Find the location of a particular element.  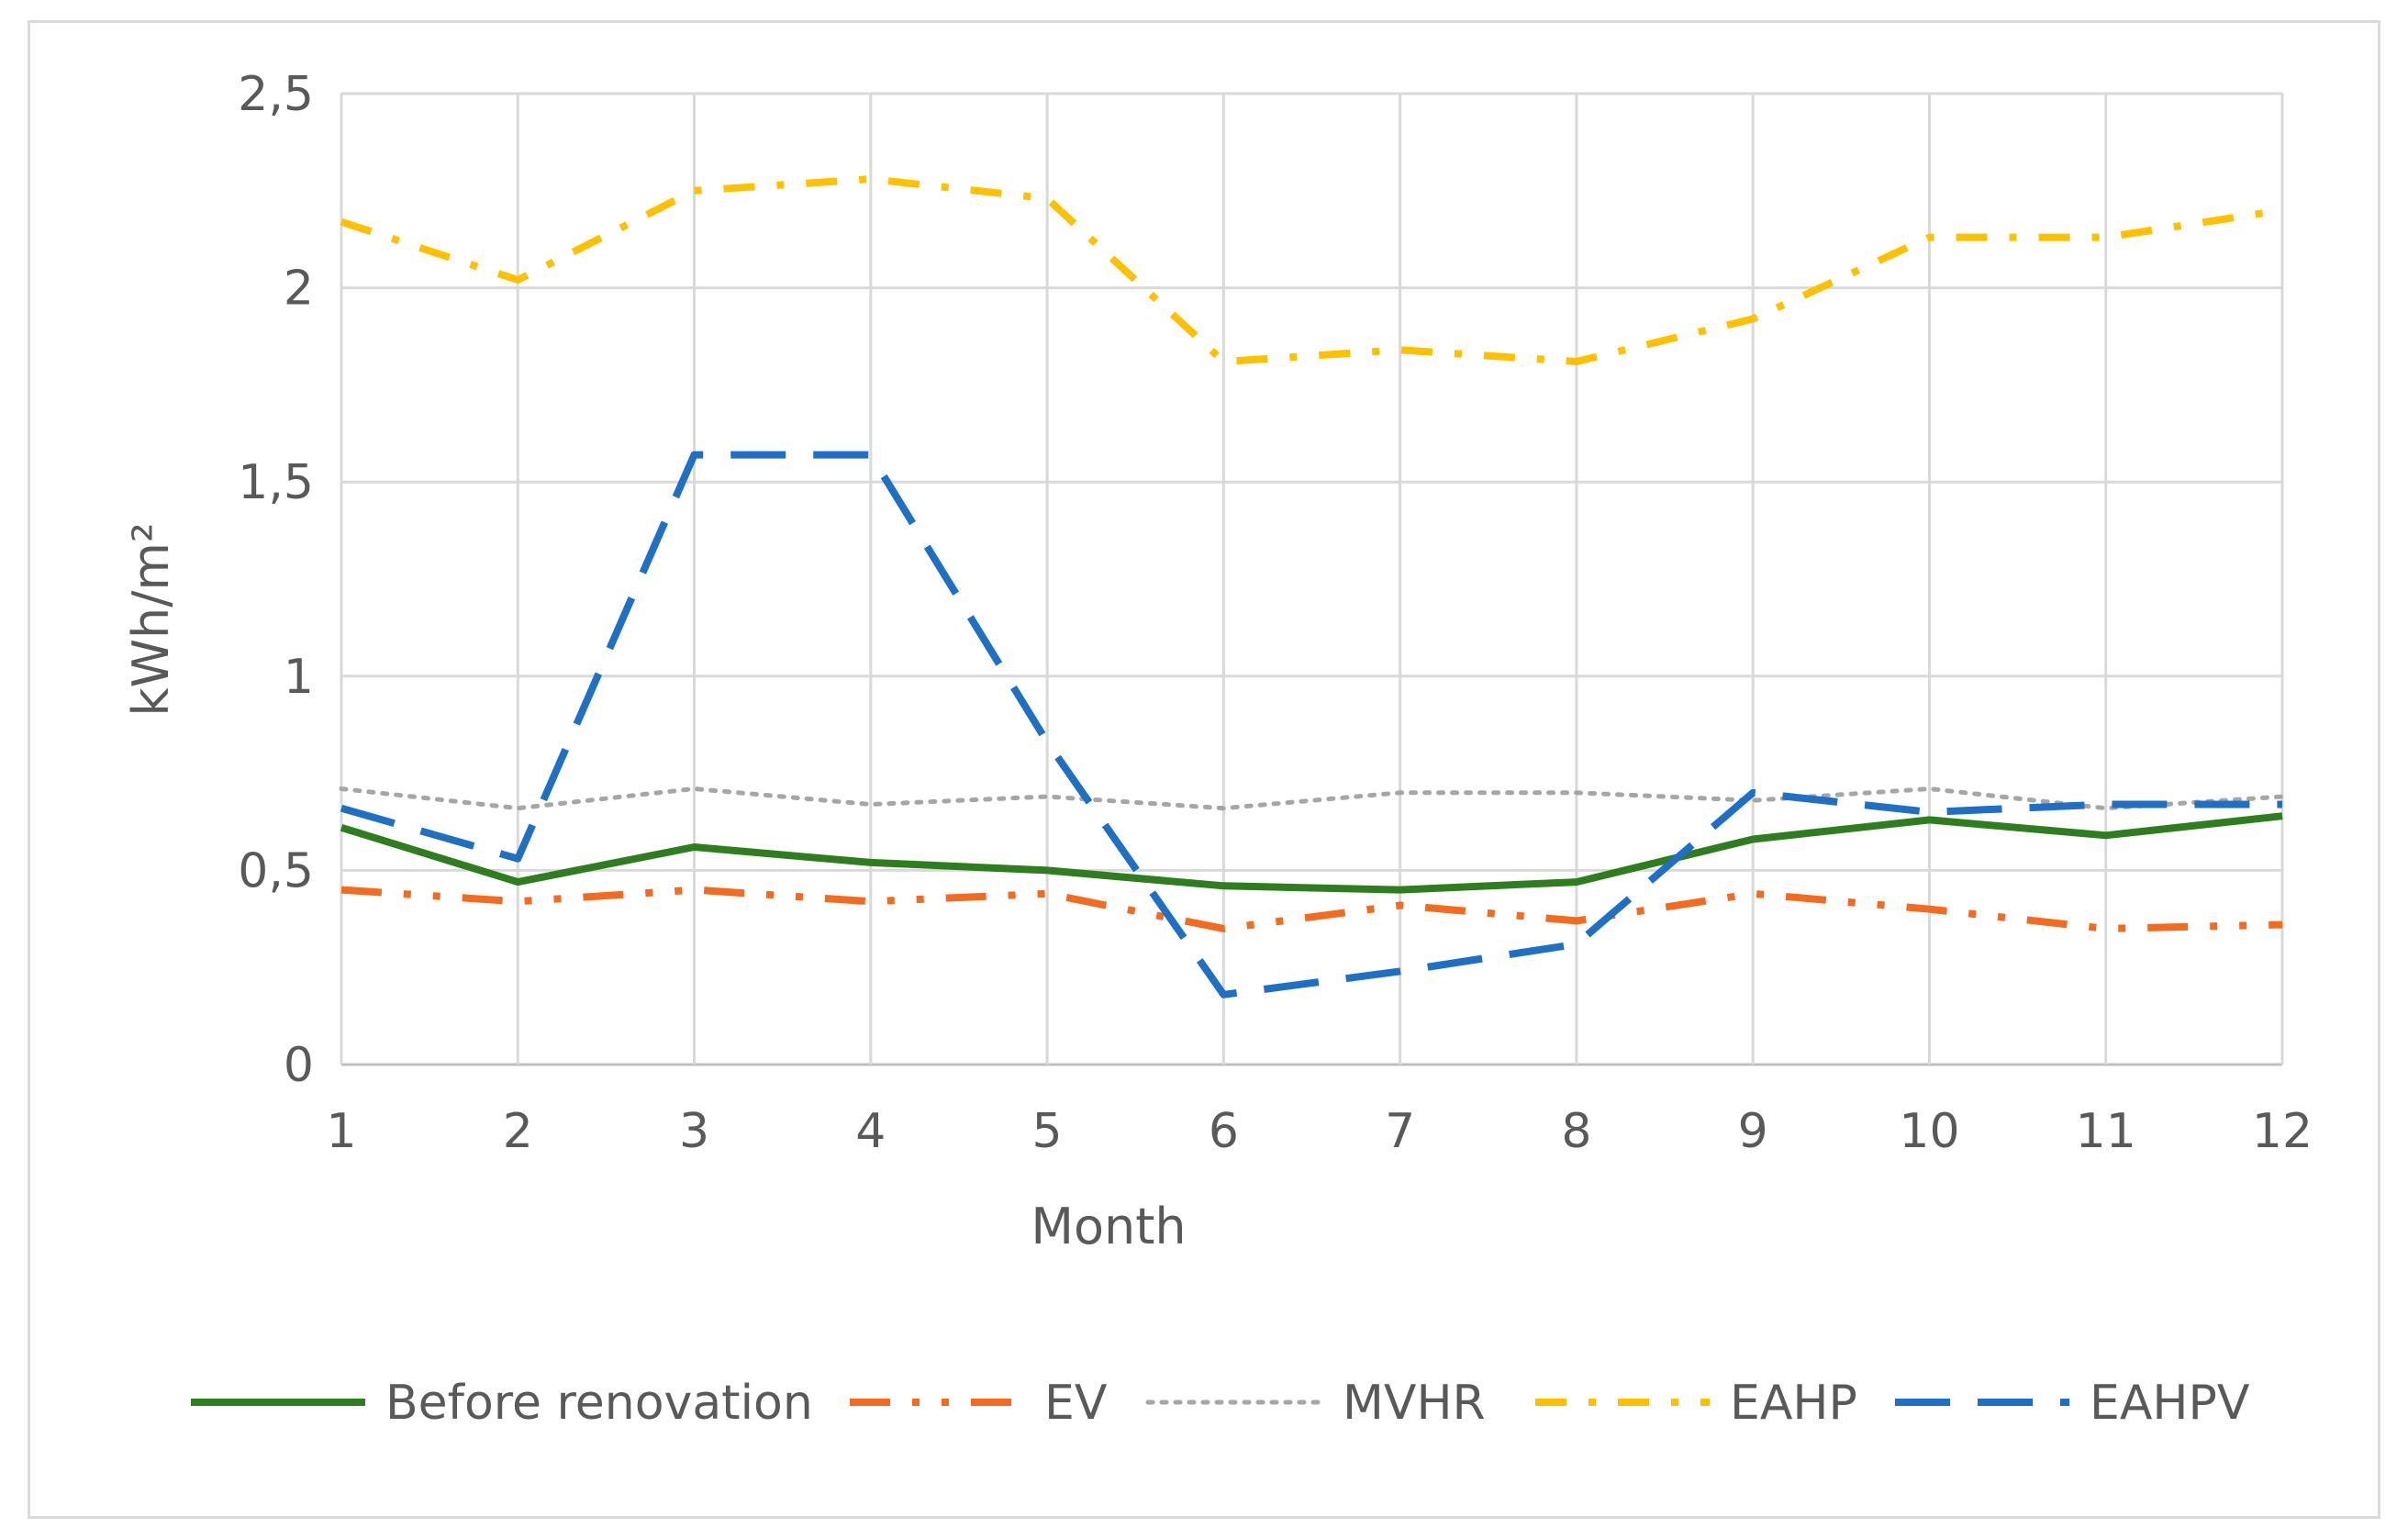

legend: Before renovation EV MVHR EAHP EAHPV is located at coordinates (1220, 1404).